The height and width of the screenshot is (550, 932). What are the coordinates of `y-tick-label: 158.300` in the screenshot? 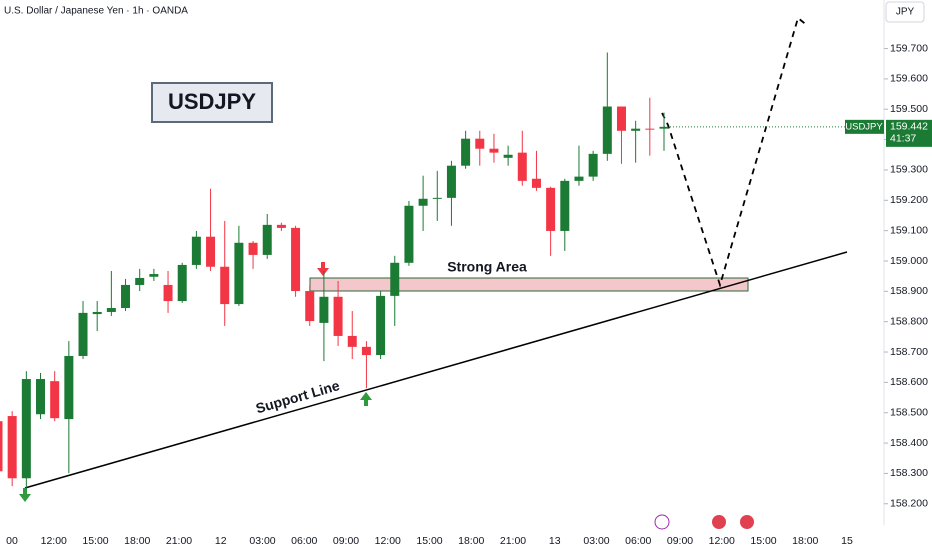 It's located at (909, 473).